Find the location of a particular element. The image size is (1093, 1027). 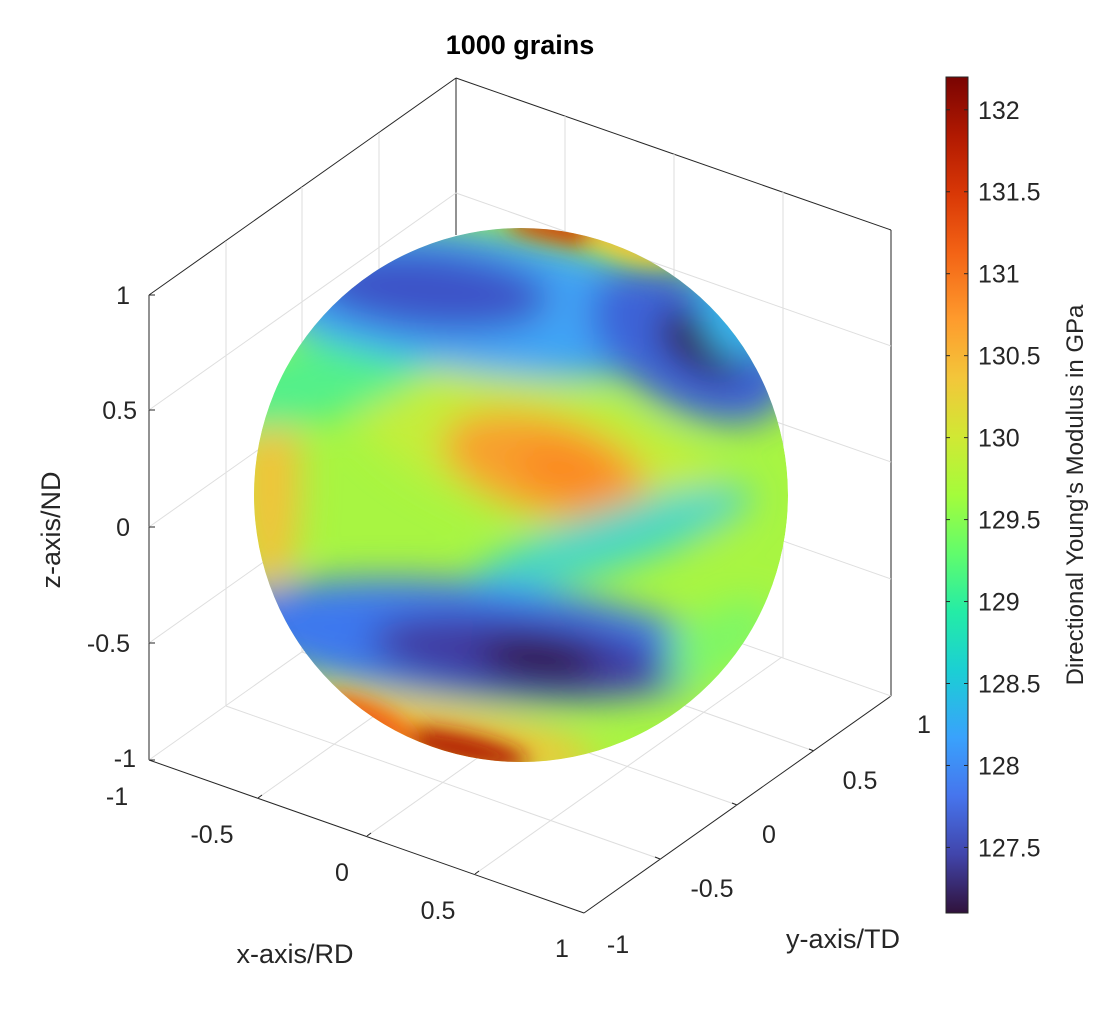

colorbar-tick-label: 130 is located at coordinates (999, 439).